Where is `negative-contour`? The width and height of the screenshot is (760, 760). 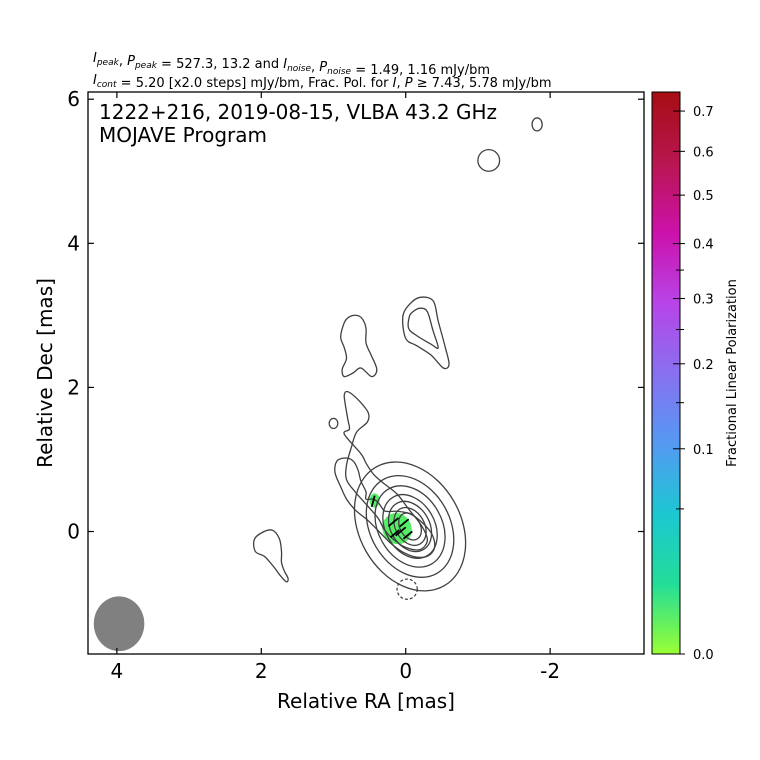 negative-contour is located at coordinates (407, 589).